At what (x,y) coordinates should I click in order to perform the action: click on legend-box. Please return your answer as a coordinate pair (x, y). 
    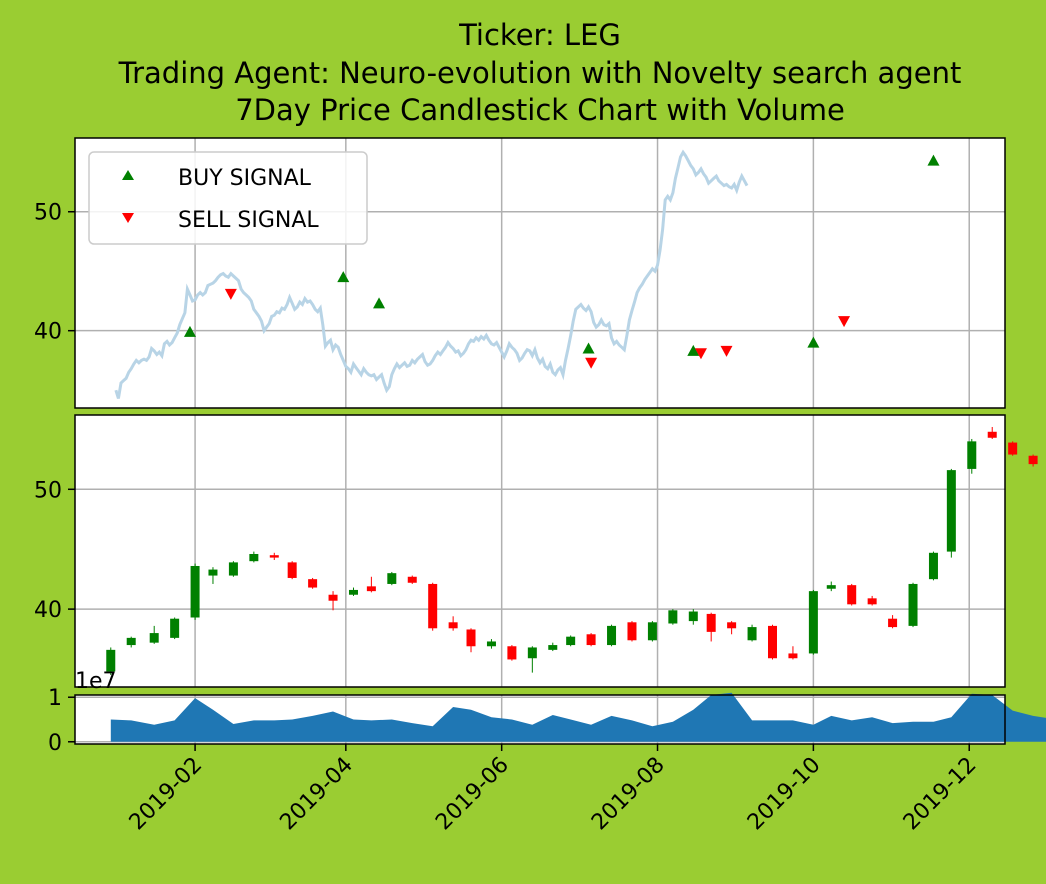
    Looking at the image, I should click on (228, 198).